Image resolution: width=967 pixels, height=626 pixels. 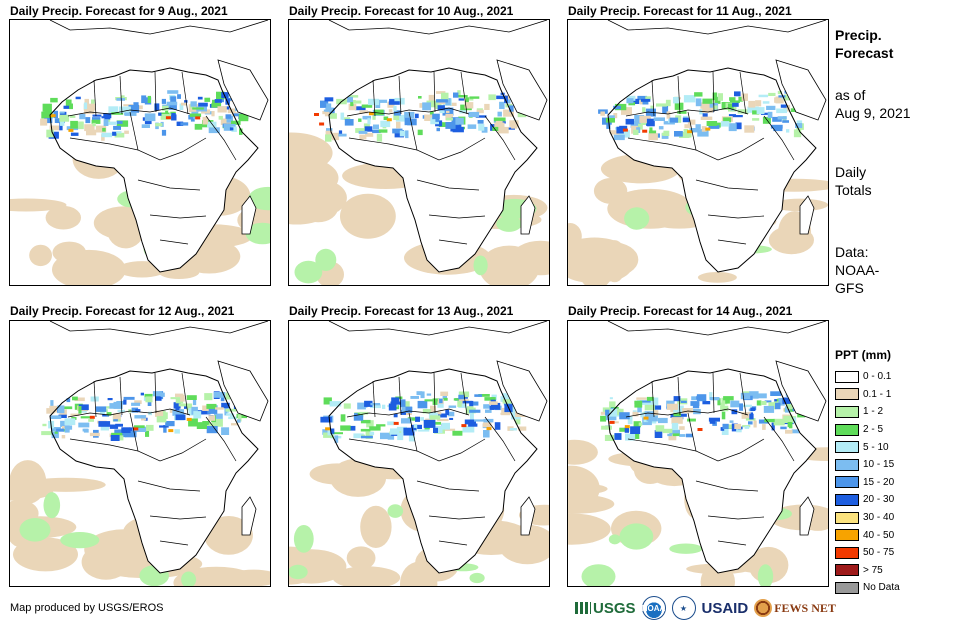 I want to click on legend-item: 1 - 2, so click(x=867, y=412).